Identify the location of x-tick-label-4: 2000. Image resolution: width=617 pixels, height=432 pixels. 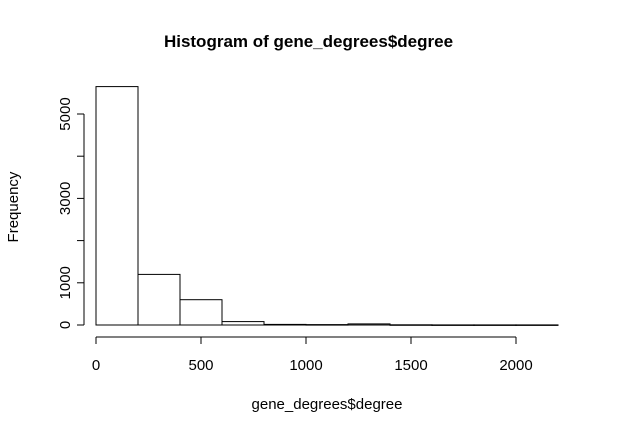
(515, 365).